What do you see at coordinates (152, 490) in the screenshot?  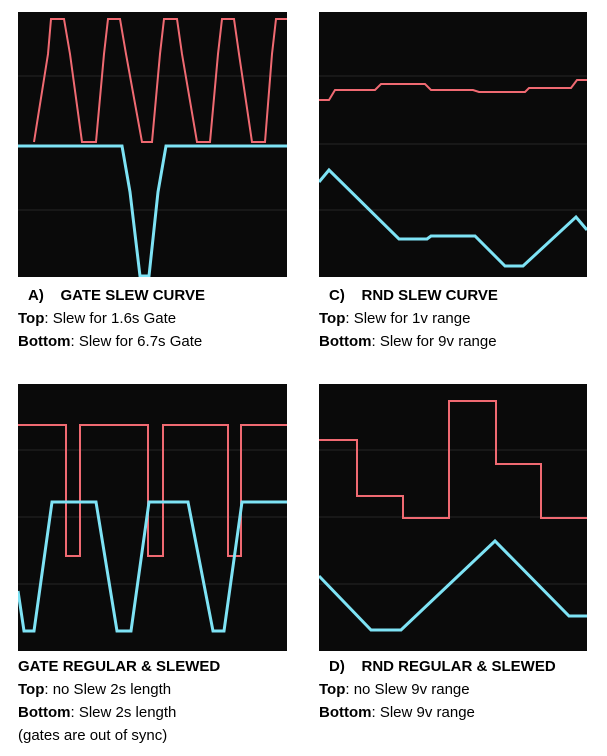 I see `scope-b-top-trace` at bounding box center [152, 490].